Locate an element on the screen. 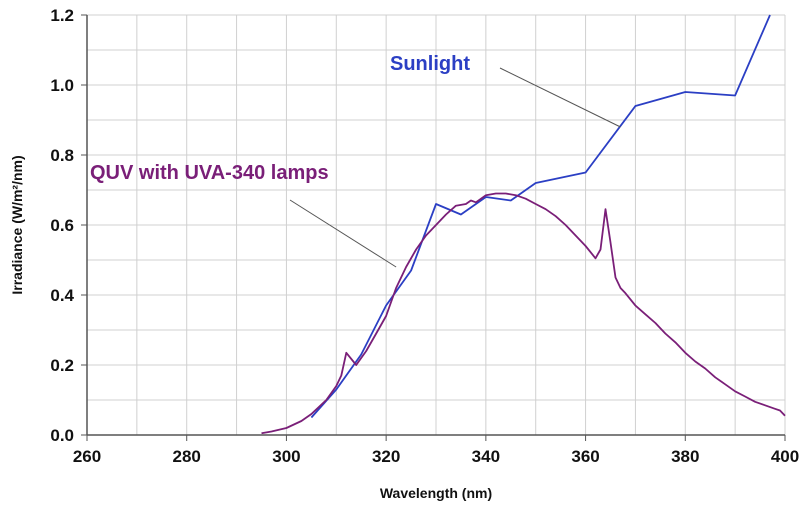 The image size is (800, 508). x-tick-label: 380 is located at coordinates (685, 456).